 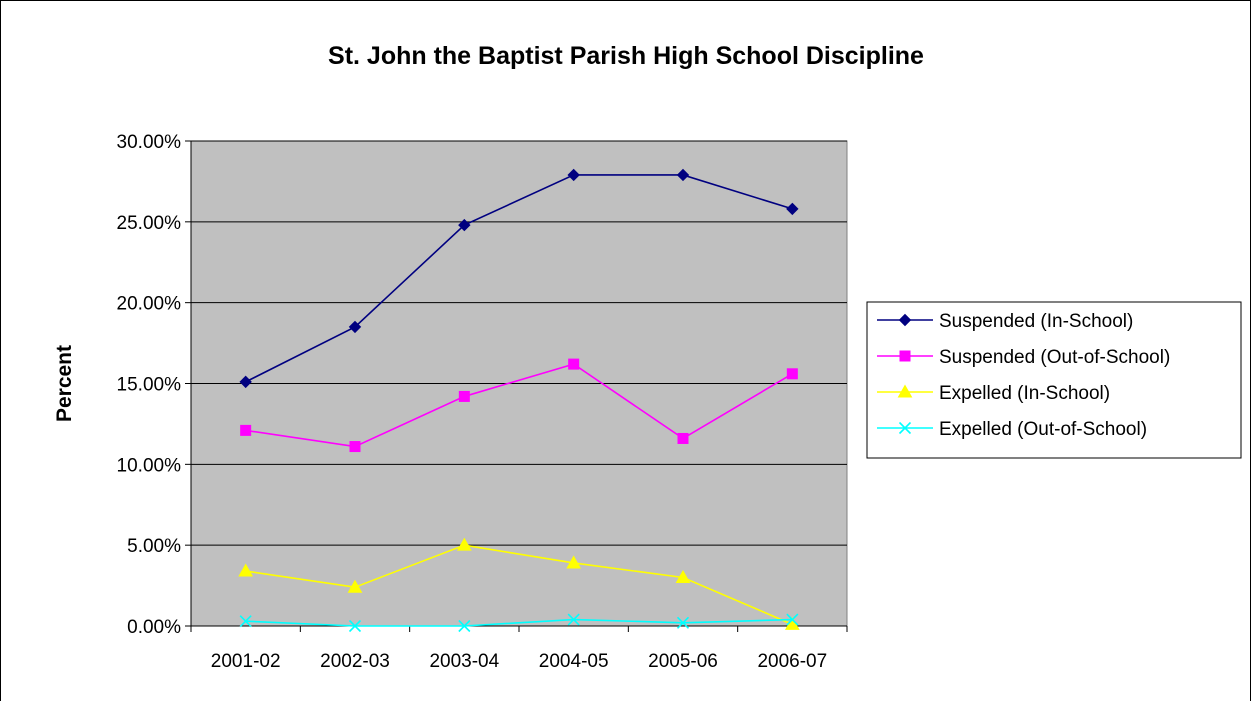 I want to click on x-tick-label: 2005-06, so click(x=683, y=661).